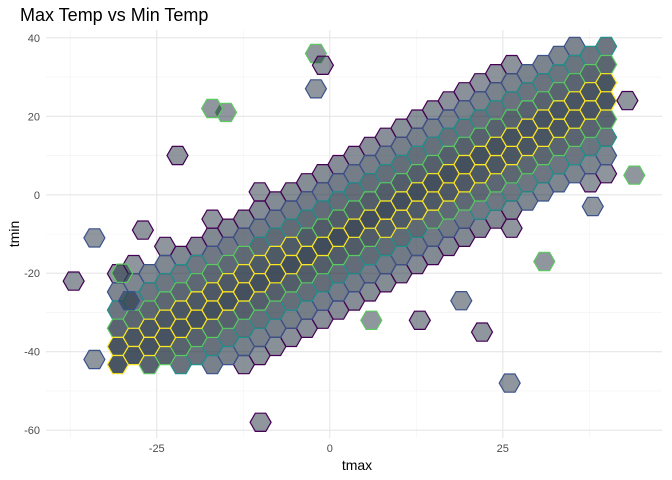  I want to click on y-tick-label: -40, so click(32, 353).